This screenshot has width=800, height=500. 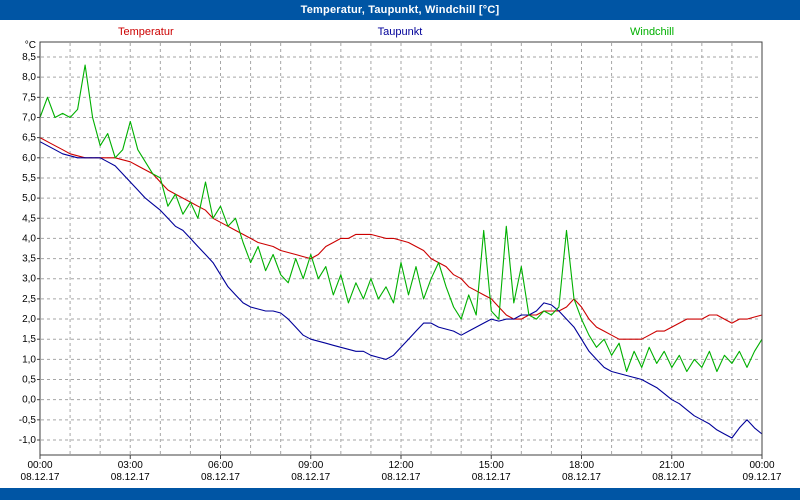 I want to click on svg-text: 1,0, so click(x=29, y=359).